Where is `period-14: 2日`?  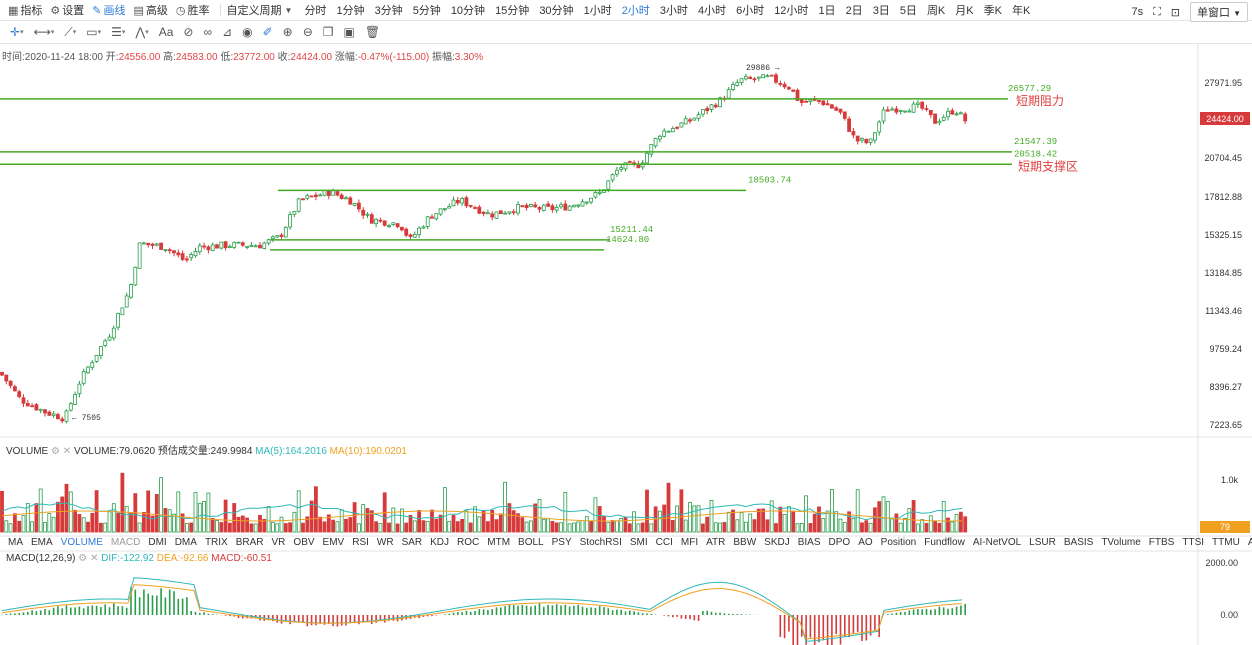 period-14: 2日 is located at coordinates (854, 11).